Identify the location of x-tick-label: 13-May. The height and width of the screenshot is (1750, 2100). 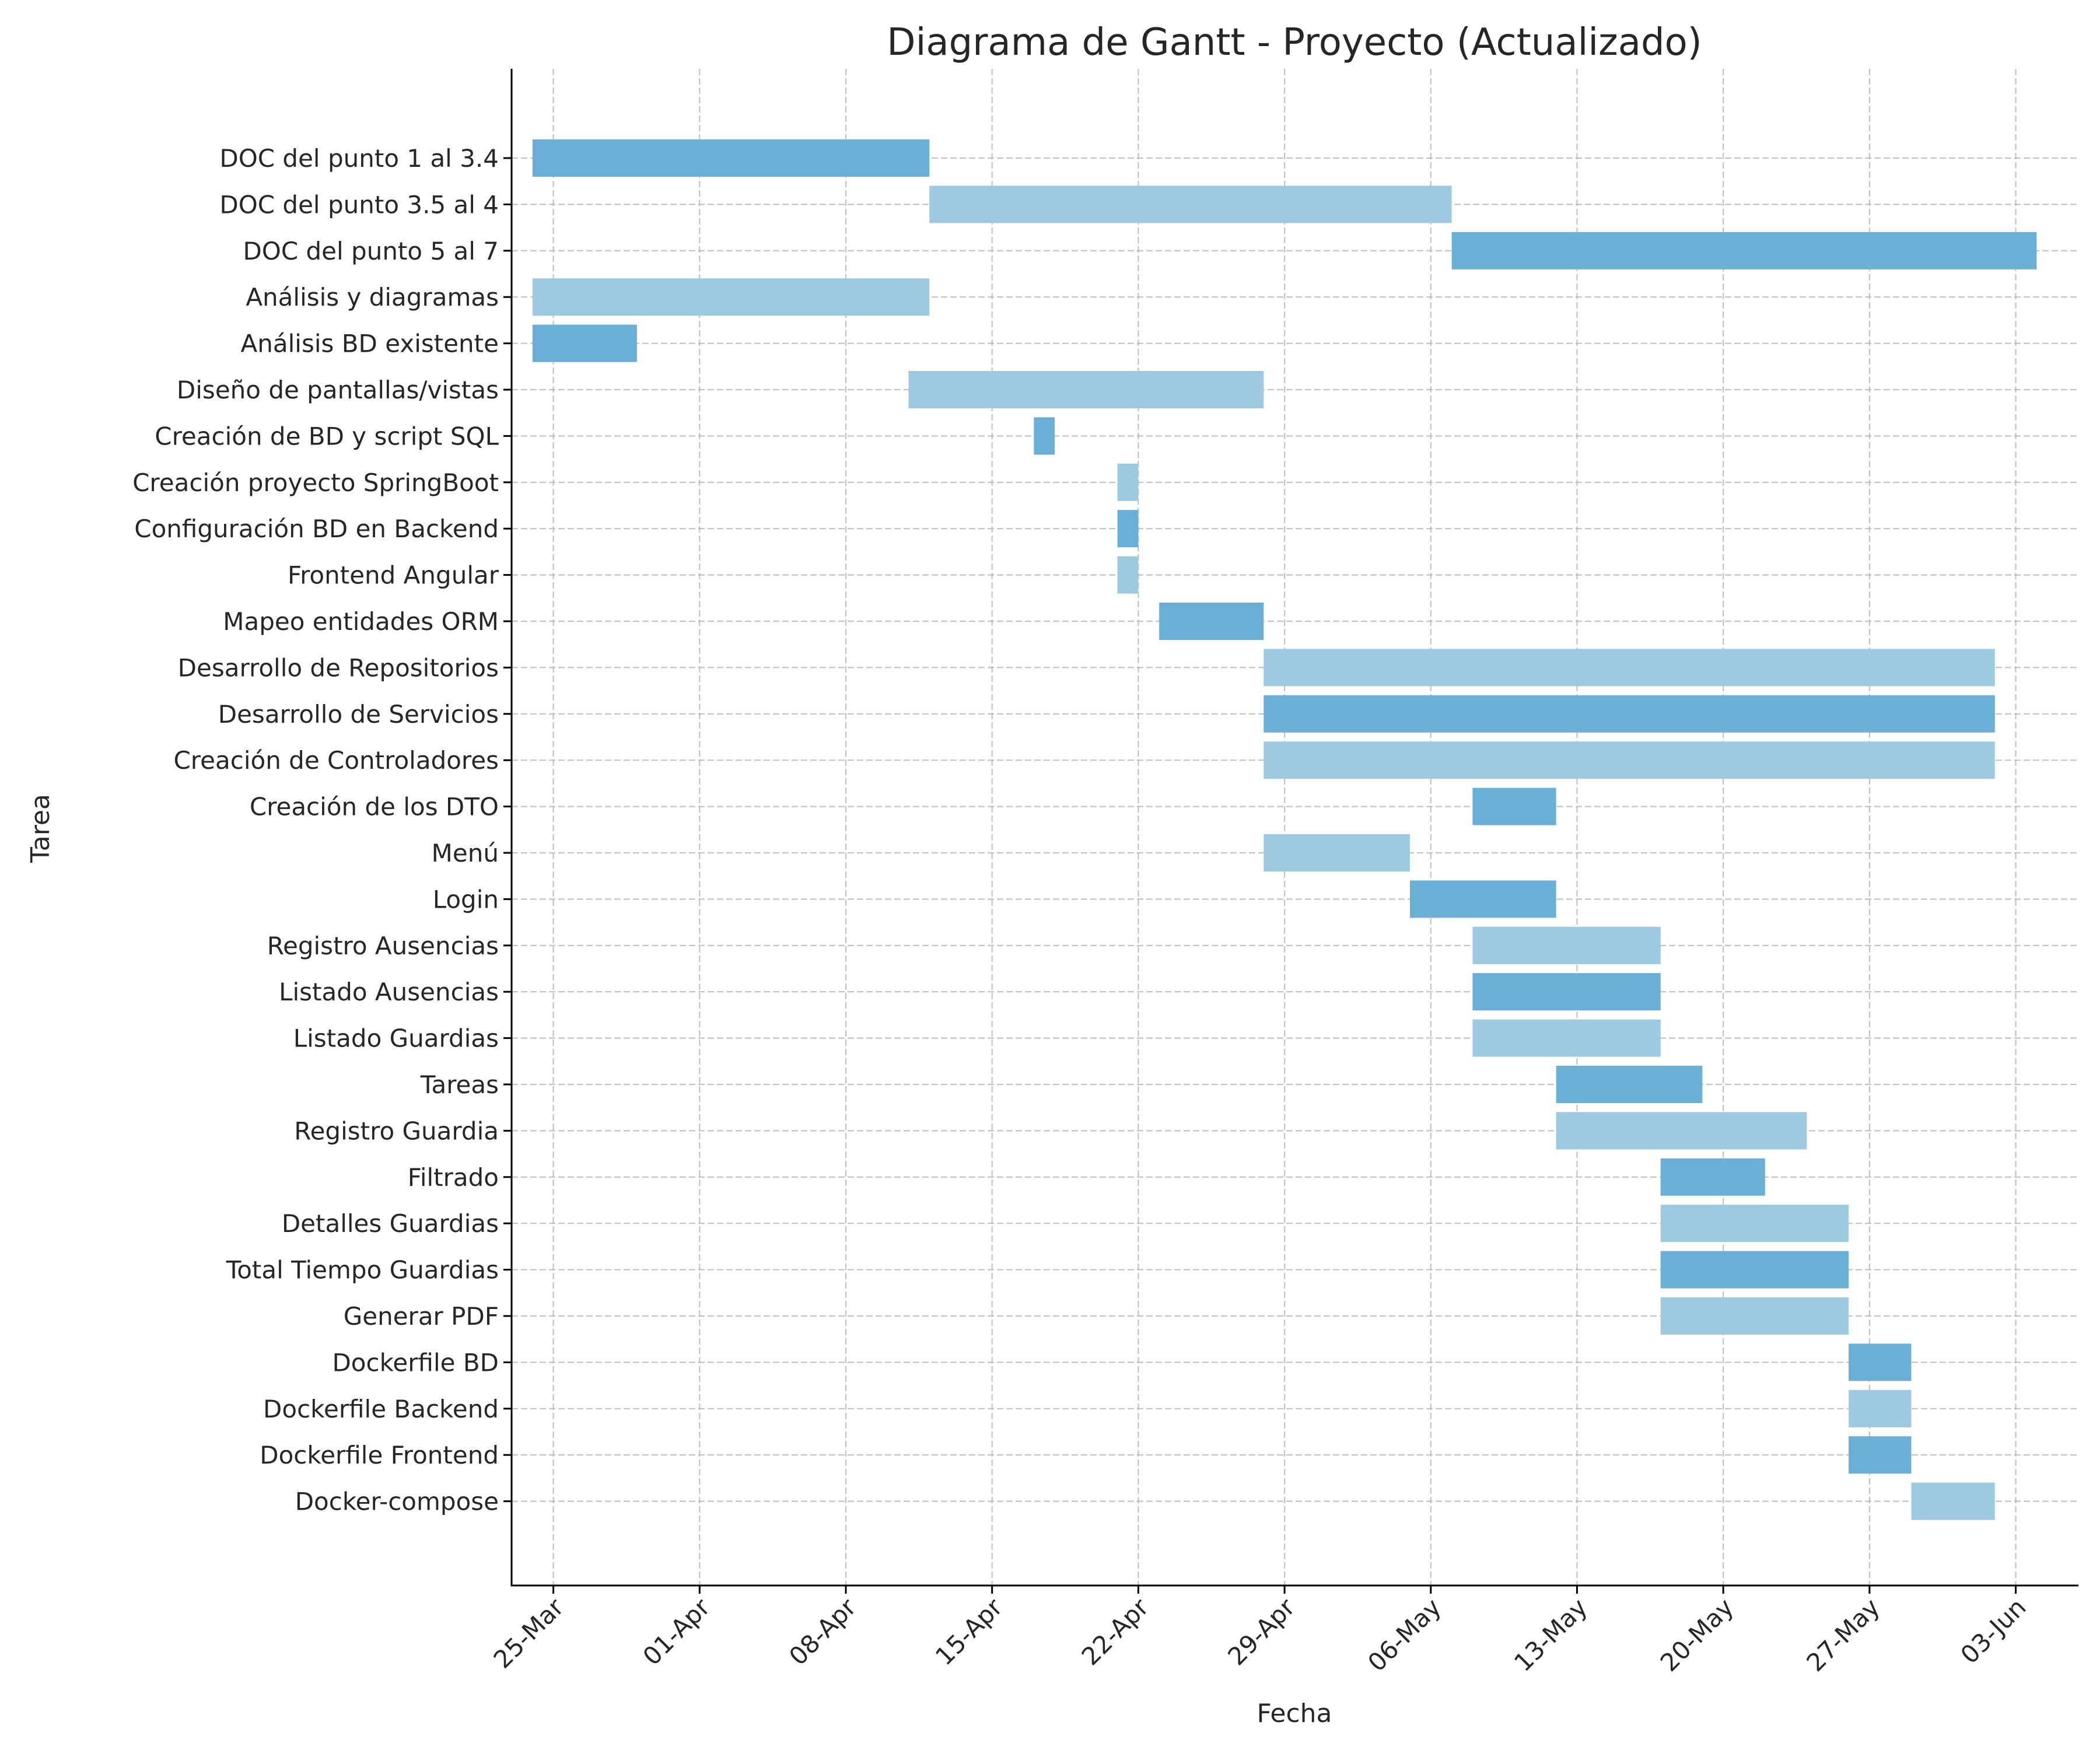
(1550, 1634).